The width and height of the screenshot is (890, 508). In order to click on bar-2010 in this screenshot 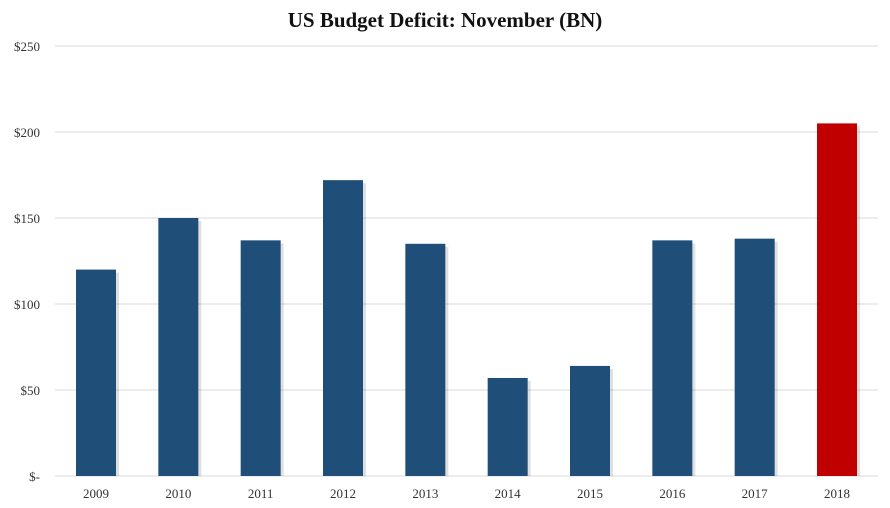, I will do `click(178, 347)`.